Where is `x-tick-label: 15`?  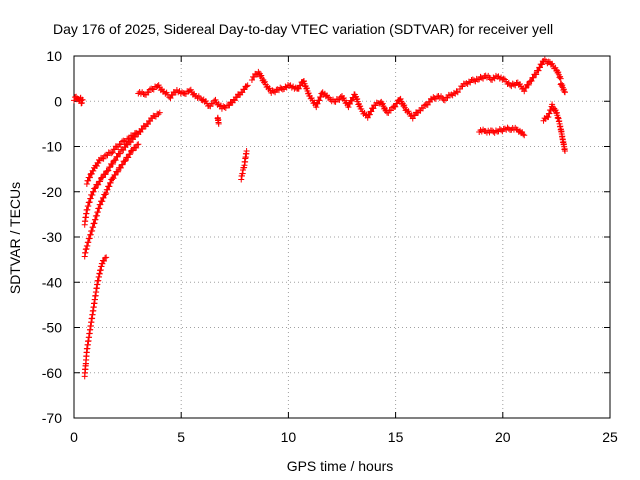 x-tick-label: 15 is located at coordinates (396, 437).